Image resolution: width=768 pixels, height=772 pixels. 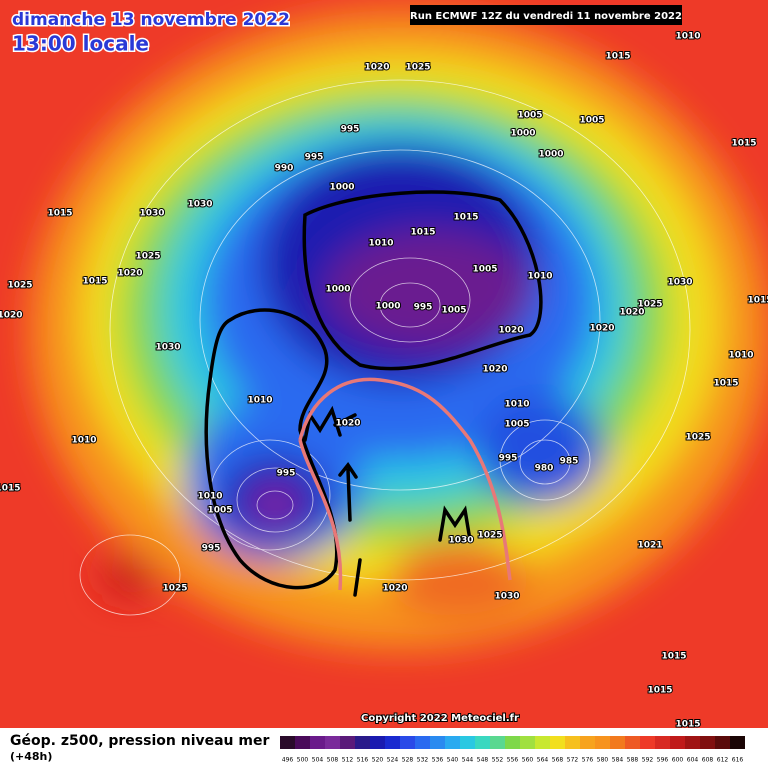 I want to click on copyright: Copyright 2022 Meteociel.fr, so click(x=440, y=718).